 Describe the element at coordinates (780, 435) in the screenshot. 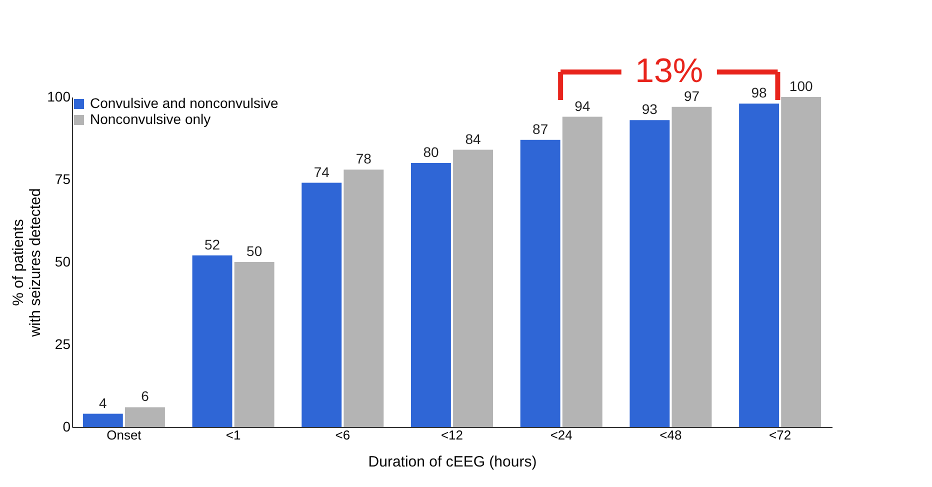

I see `x-tick-label: <72` at that location.